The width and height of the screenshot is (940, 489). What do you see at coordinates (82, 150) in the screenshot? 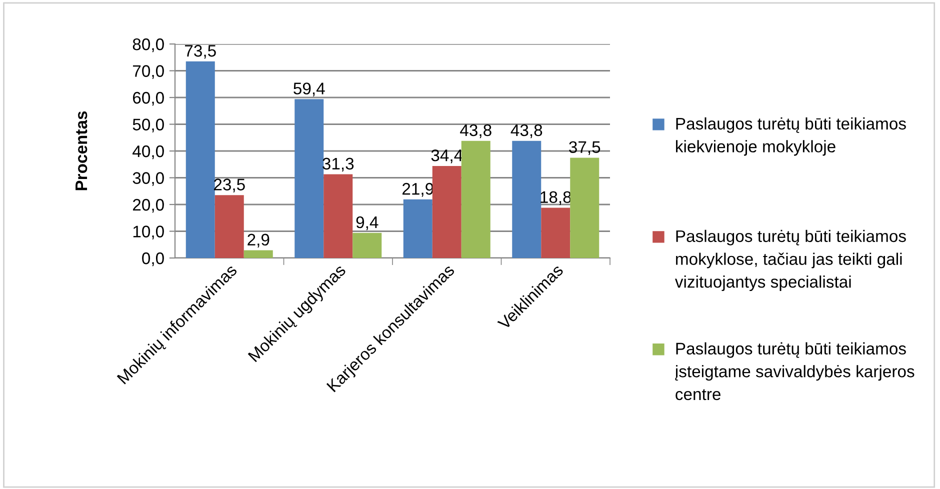
I see `y-axis-title: Procentas` at bounding box center [82, 150].